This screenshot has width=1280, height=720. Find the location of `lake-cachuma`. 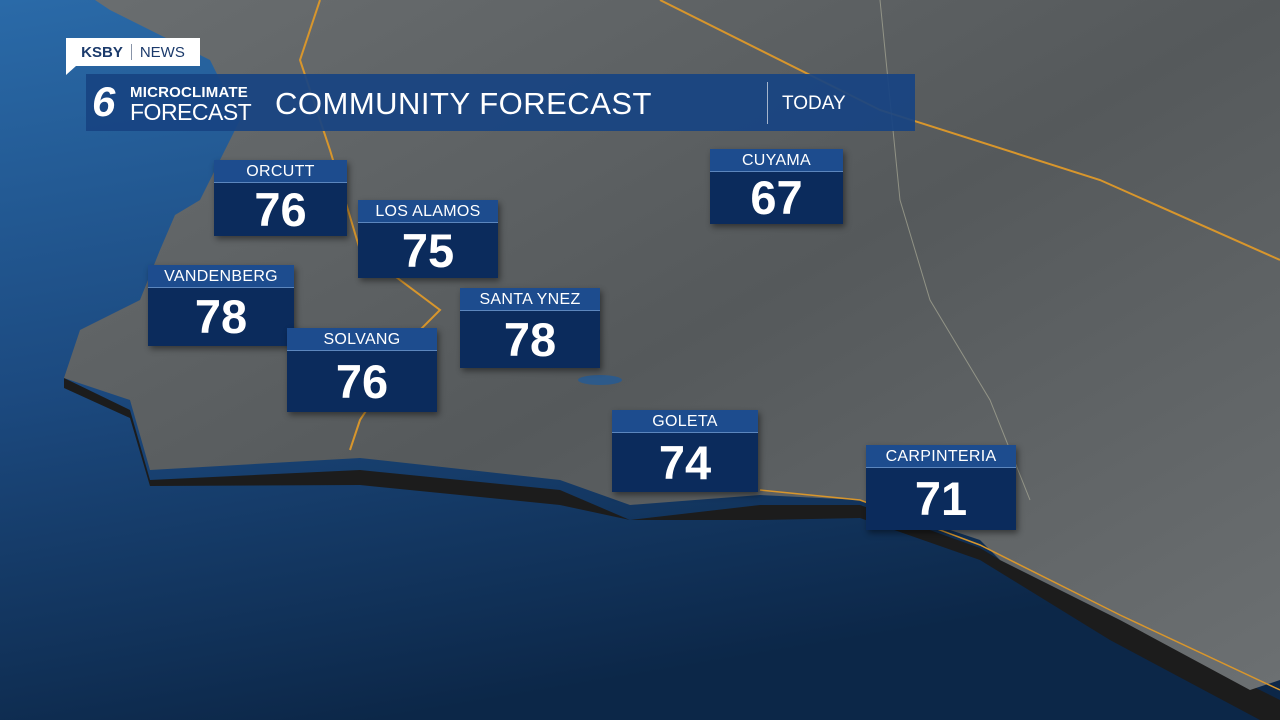

lake-cachuma is located at coordinates (600, 380).